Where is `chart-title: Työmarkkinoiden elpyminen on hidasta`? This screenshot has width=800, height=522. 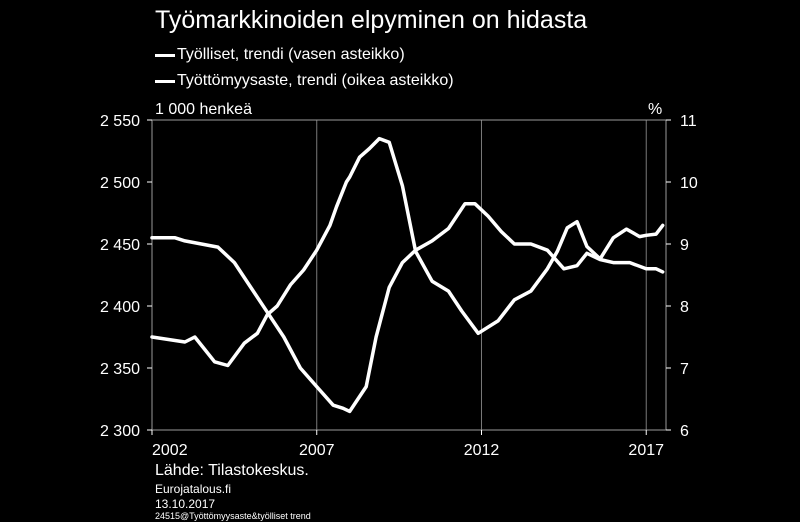
chart-title: Työmarkkinoiden elpyminen on hidasta is located at coordinates (371, 20).